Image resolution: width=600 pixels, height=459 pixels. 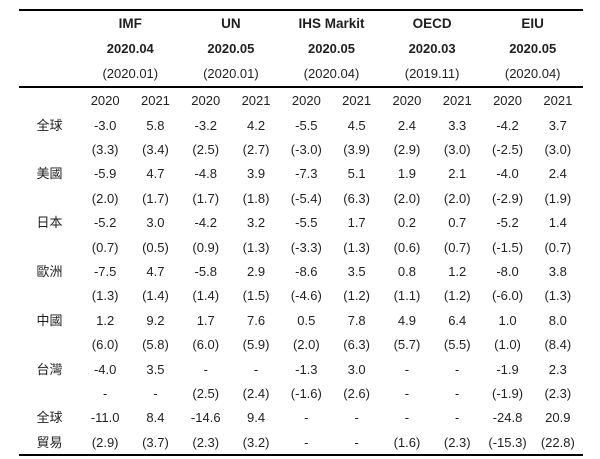 I want to click on previous-value-cell: (1.8), so click(x=256, y=198).